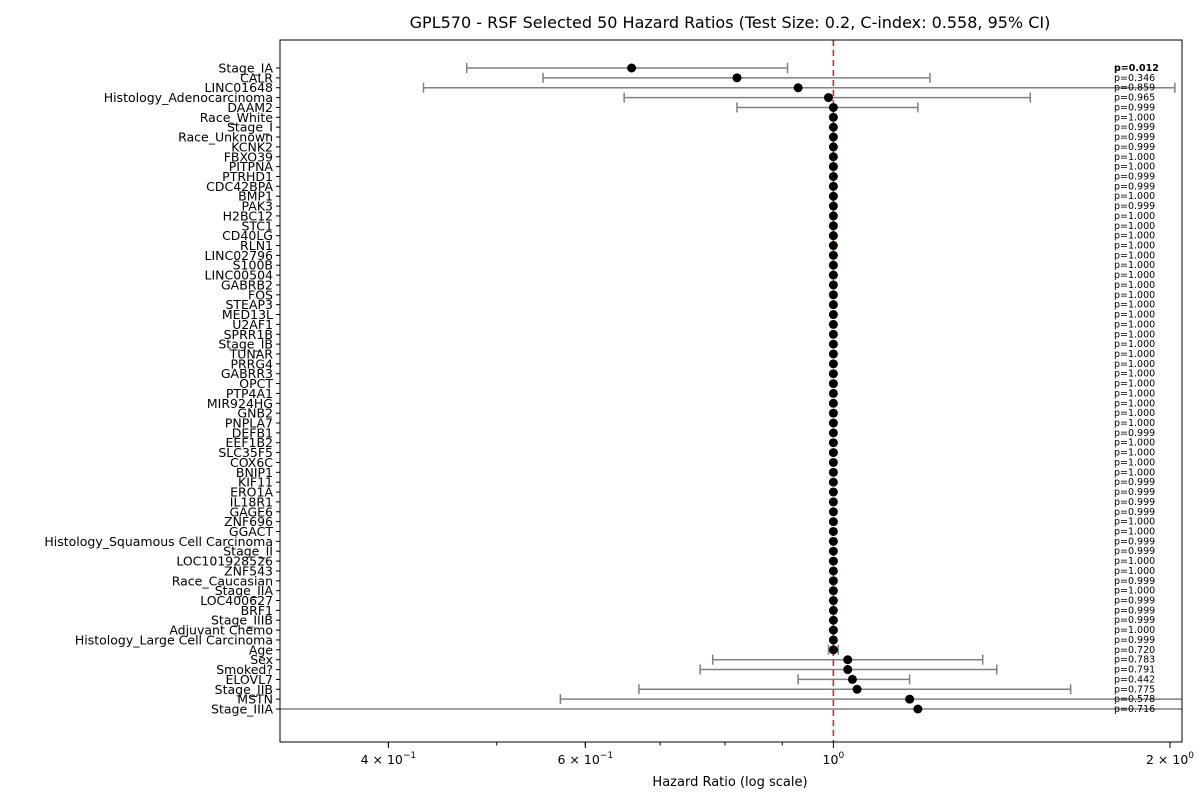  What do you see at coordinates (257, 610) in the screenshot?
I see `y-tick-label: BRF1` at bounding box center [257, 610].